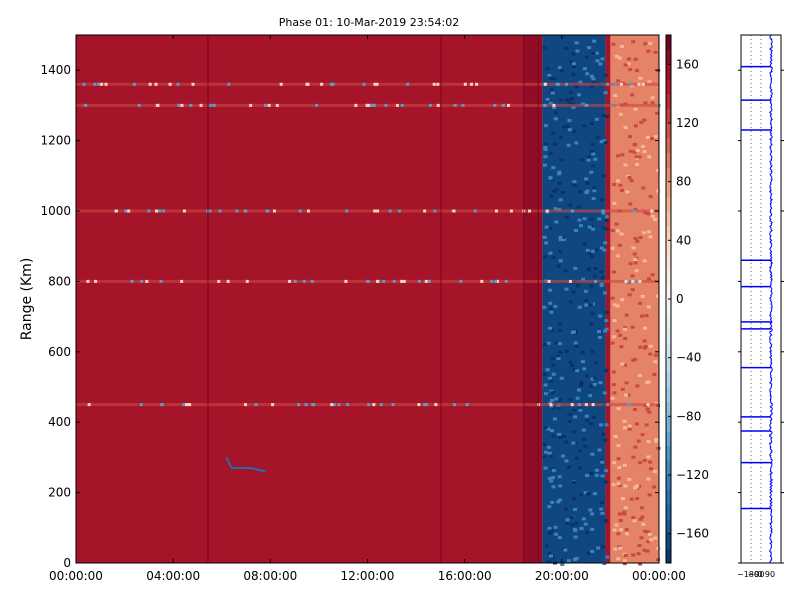 This screenshot has width=800, height=600. Describe the element at coordinates (258, 469) in the screenshot. I see `heatmap-trail` at that location.